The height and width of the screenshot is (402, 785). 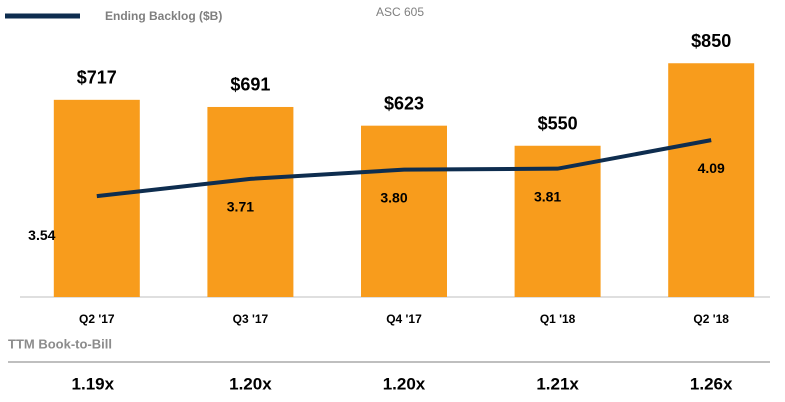 What do you see at coordinates (240, 207) in the screenshot?
I see `line-value-label: 3.71` at bounding box center [240, 207].